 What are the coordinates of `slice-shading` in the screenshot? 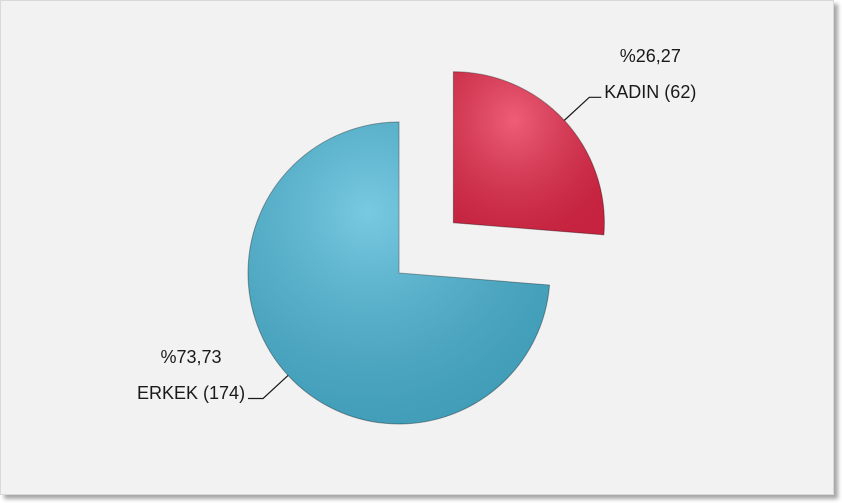 It's located at (529, 153).